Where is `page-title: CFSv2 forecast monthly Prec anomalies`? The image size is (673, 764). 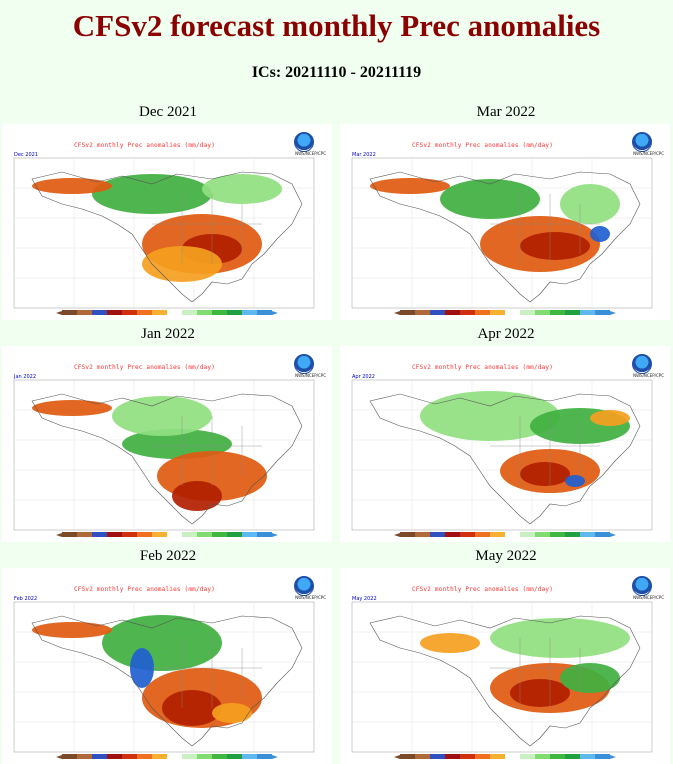
page-title: CFSv2 forecast monthly Prec anomalies is located at coordinates (336, 25).